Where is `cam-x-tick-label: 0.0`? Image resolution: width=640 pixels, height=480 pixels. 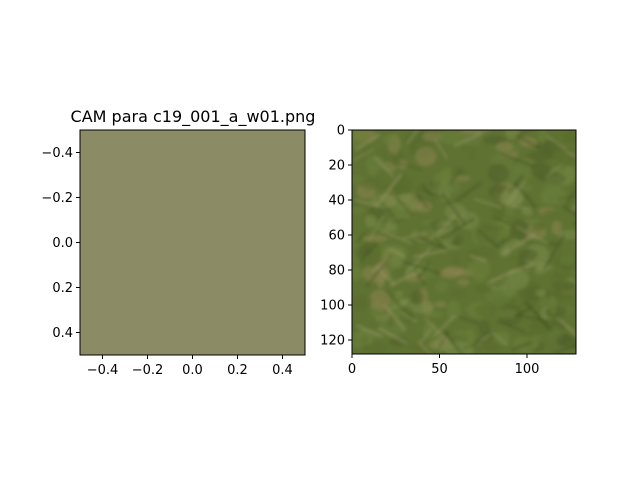
cam-x-tick-label: 0.0 is located at coordinates (192, 370).